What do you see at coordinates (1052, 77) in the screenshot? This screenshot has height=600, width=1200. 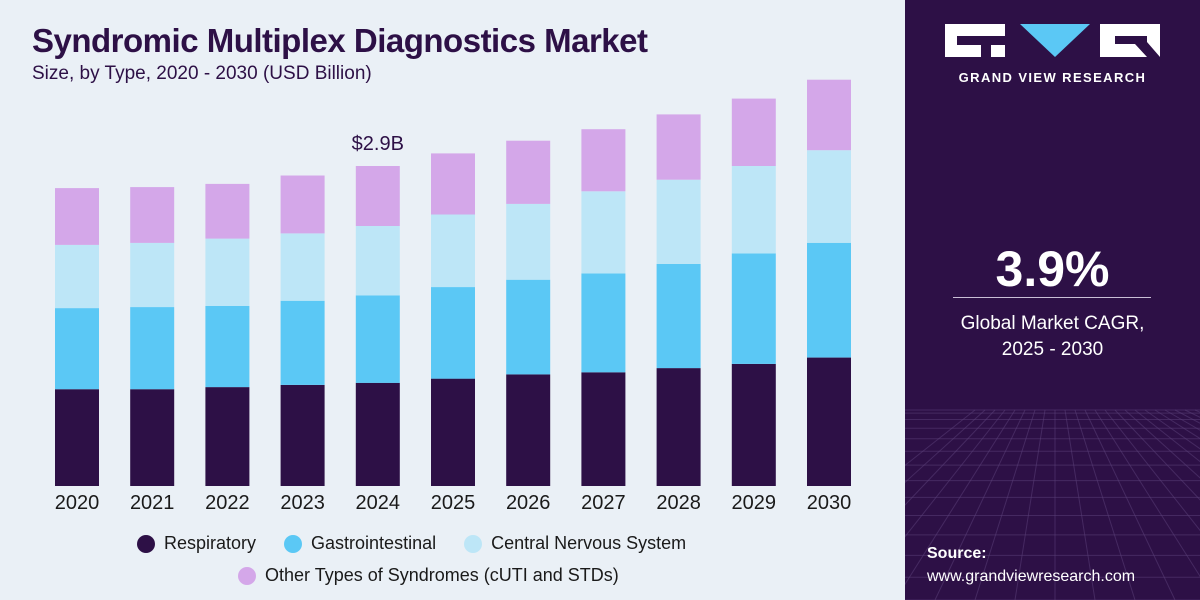 I see `brand-name: GRAND VIEW RESEARCH` at bounding box center [1052, 77].